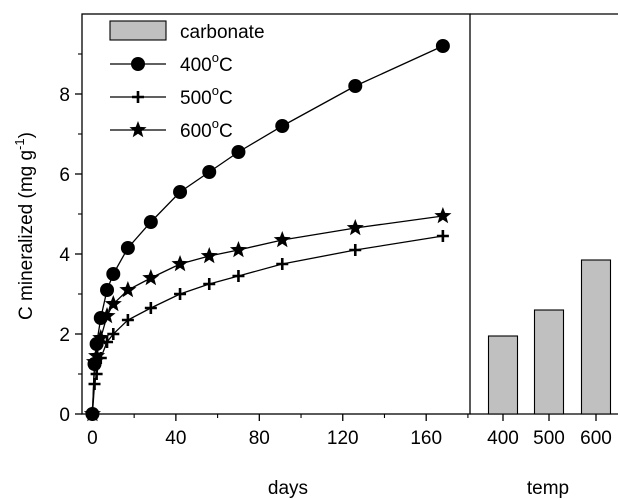 Image resolution: width=618 pixels, height=499 pixels. What do you see at coordinates (26, 135) in the screenshot?
I see `y-axis-title-close: )` at bounding box center [26, 135].